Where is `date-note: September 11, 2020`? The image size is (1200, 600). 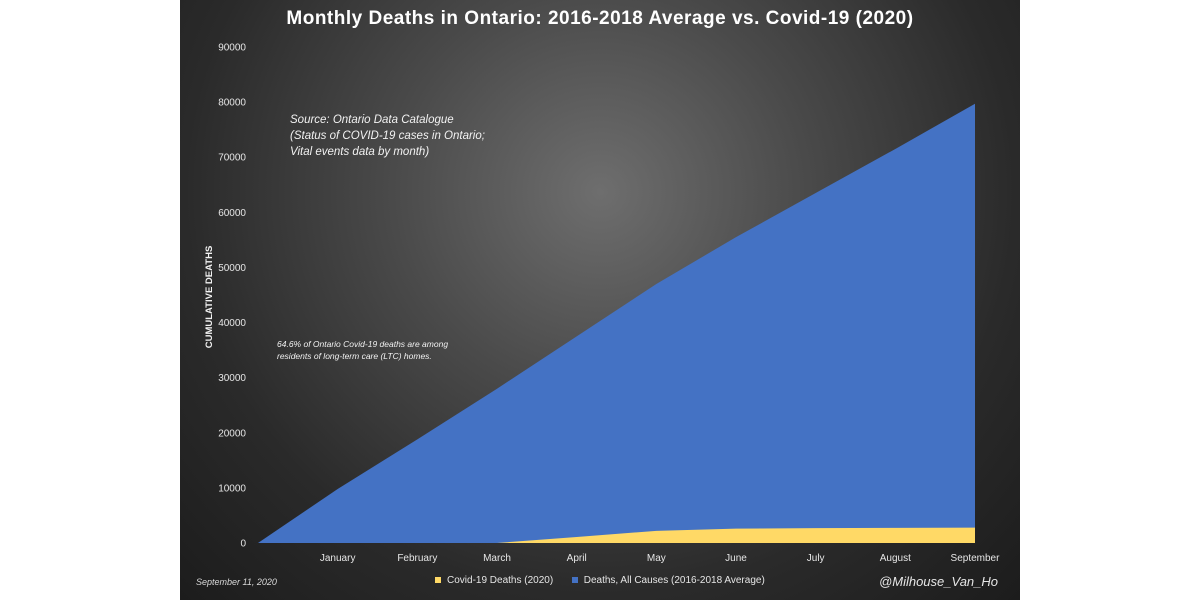 date-note: September 11, 2020 is located at coordinates (236, 582).